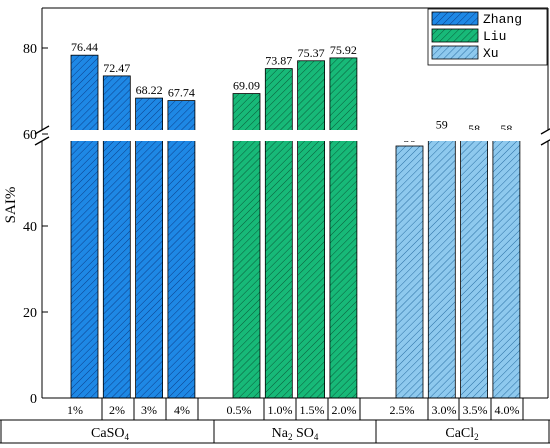  I want to click on bar-value-label: 75.37, so click(311, 53).